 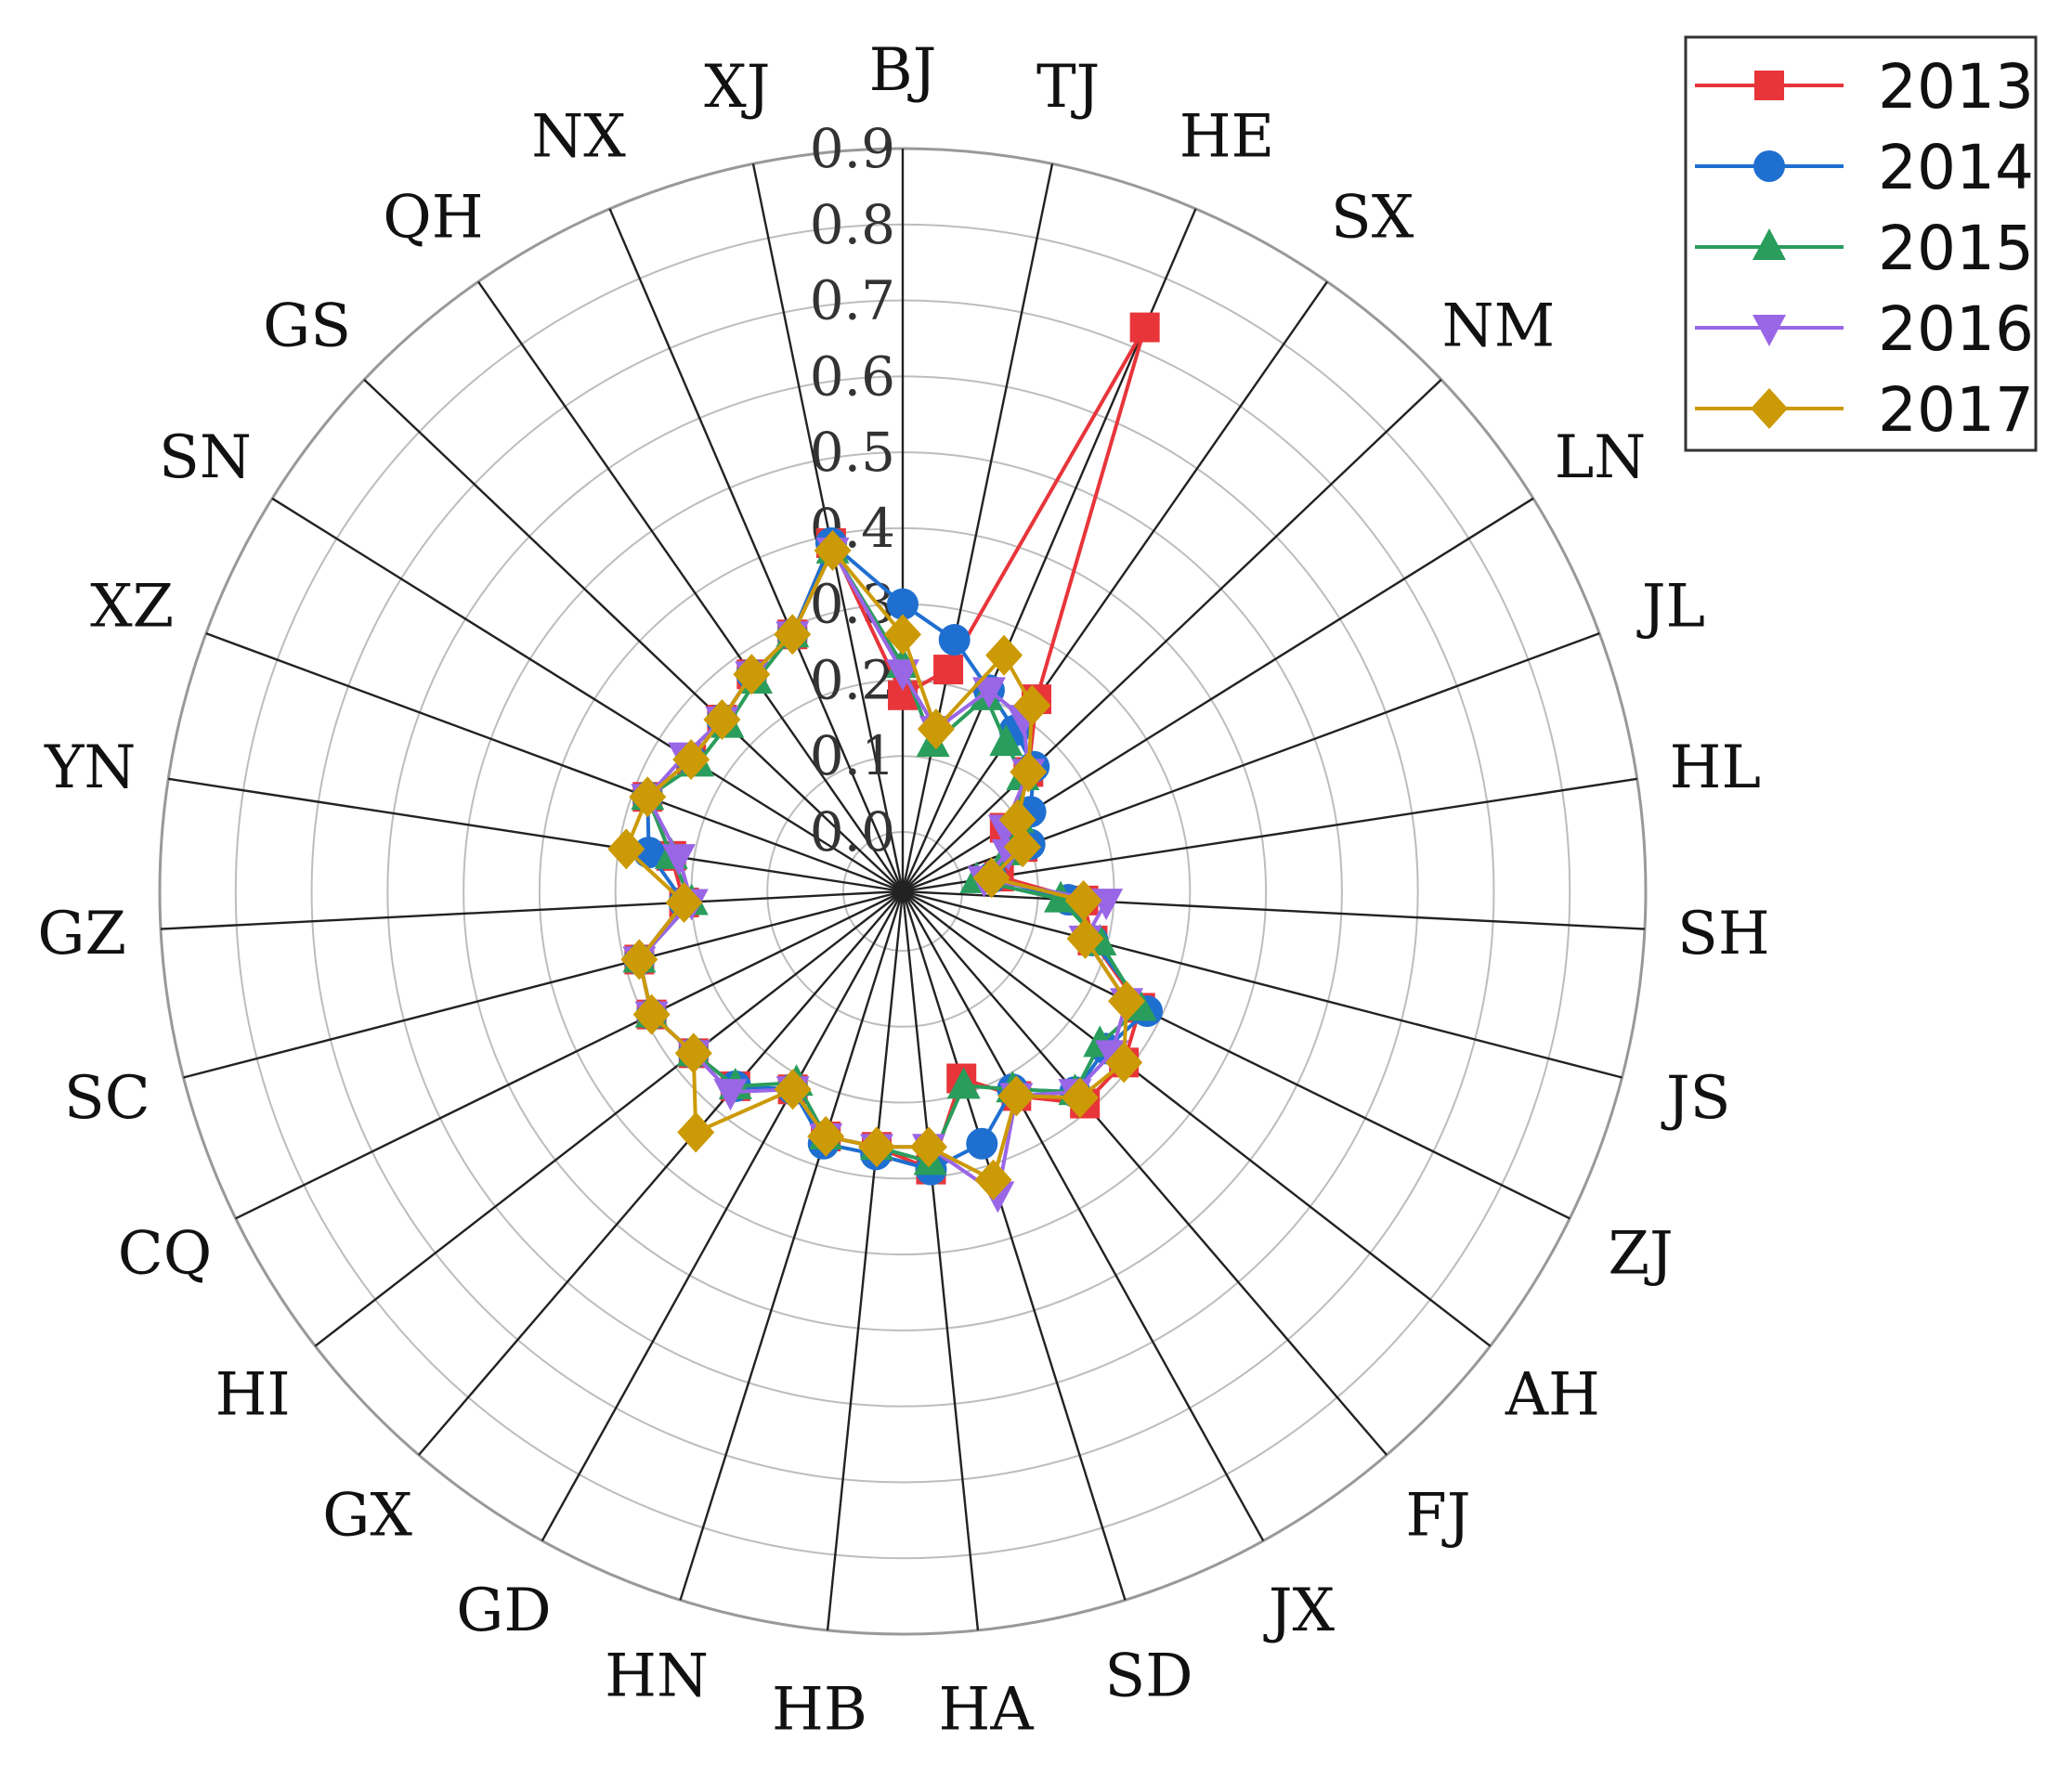 I want to click on category-label-ln: LN, so click(x=1601, y=458).